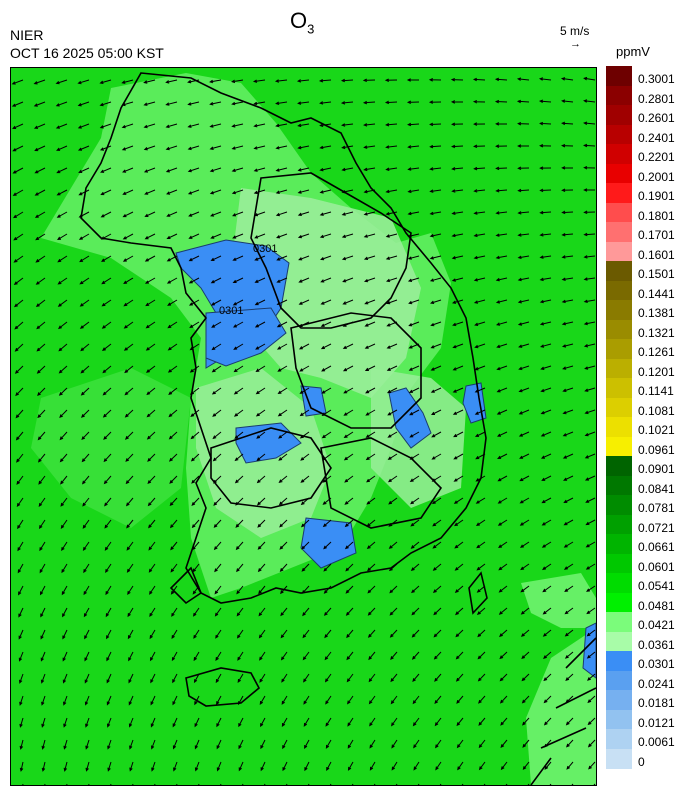  What do you see at coordinates (656, 391) in the screenshot?
I see `colorbar-tick-label: 0.1141` at bounding box center [656, 391].